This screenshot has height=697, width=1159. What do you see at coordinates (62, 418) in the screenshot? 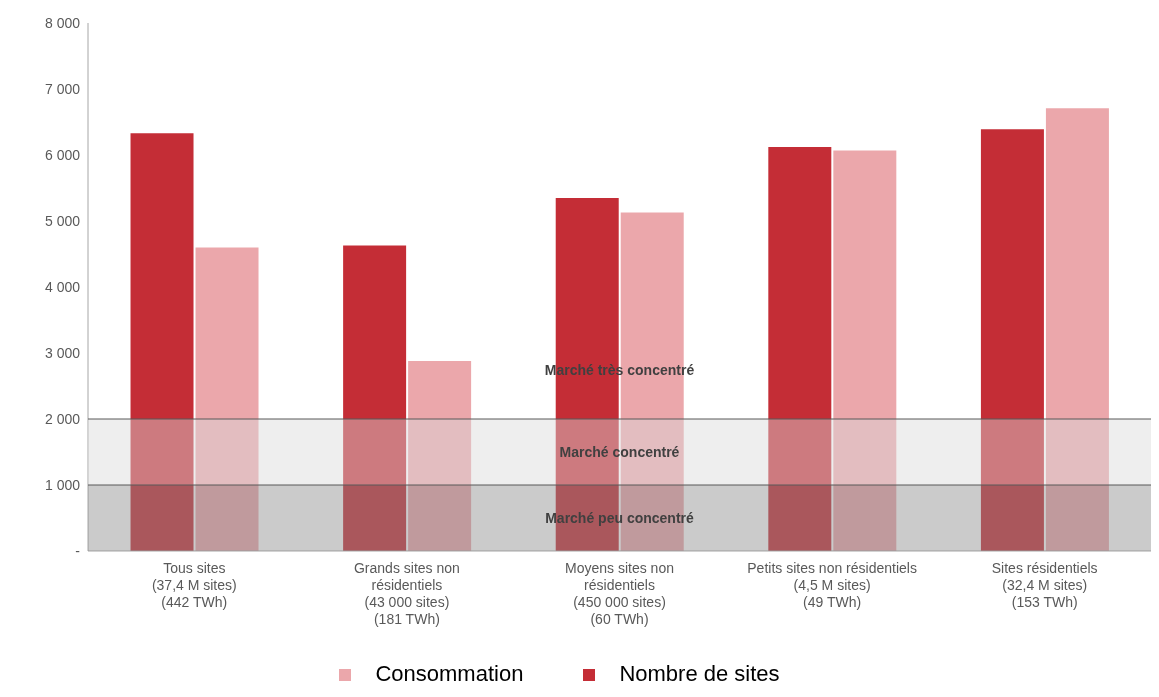
I see `y-tick-label: 2 000` at bounding box center [62, 418].